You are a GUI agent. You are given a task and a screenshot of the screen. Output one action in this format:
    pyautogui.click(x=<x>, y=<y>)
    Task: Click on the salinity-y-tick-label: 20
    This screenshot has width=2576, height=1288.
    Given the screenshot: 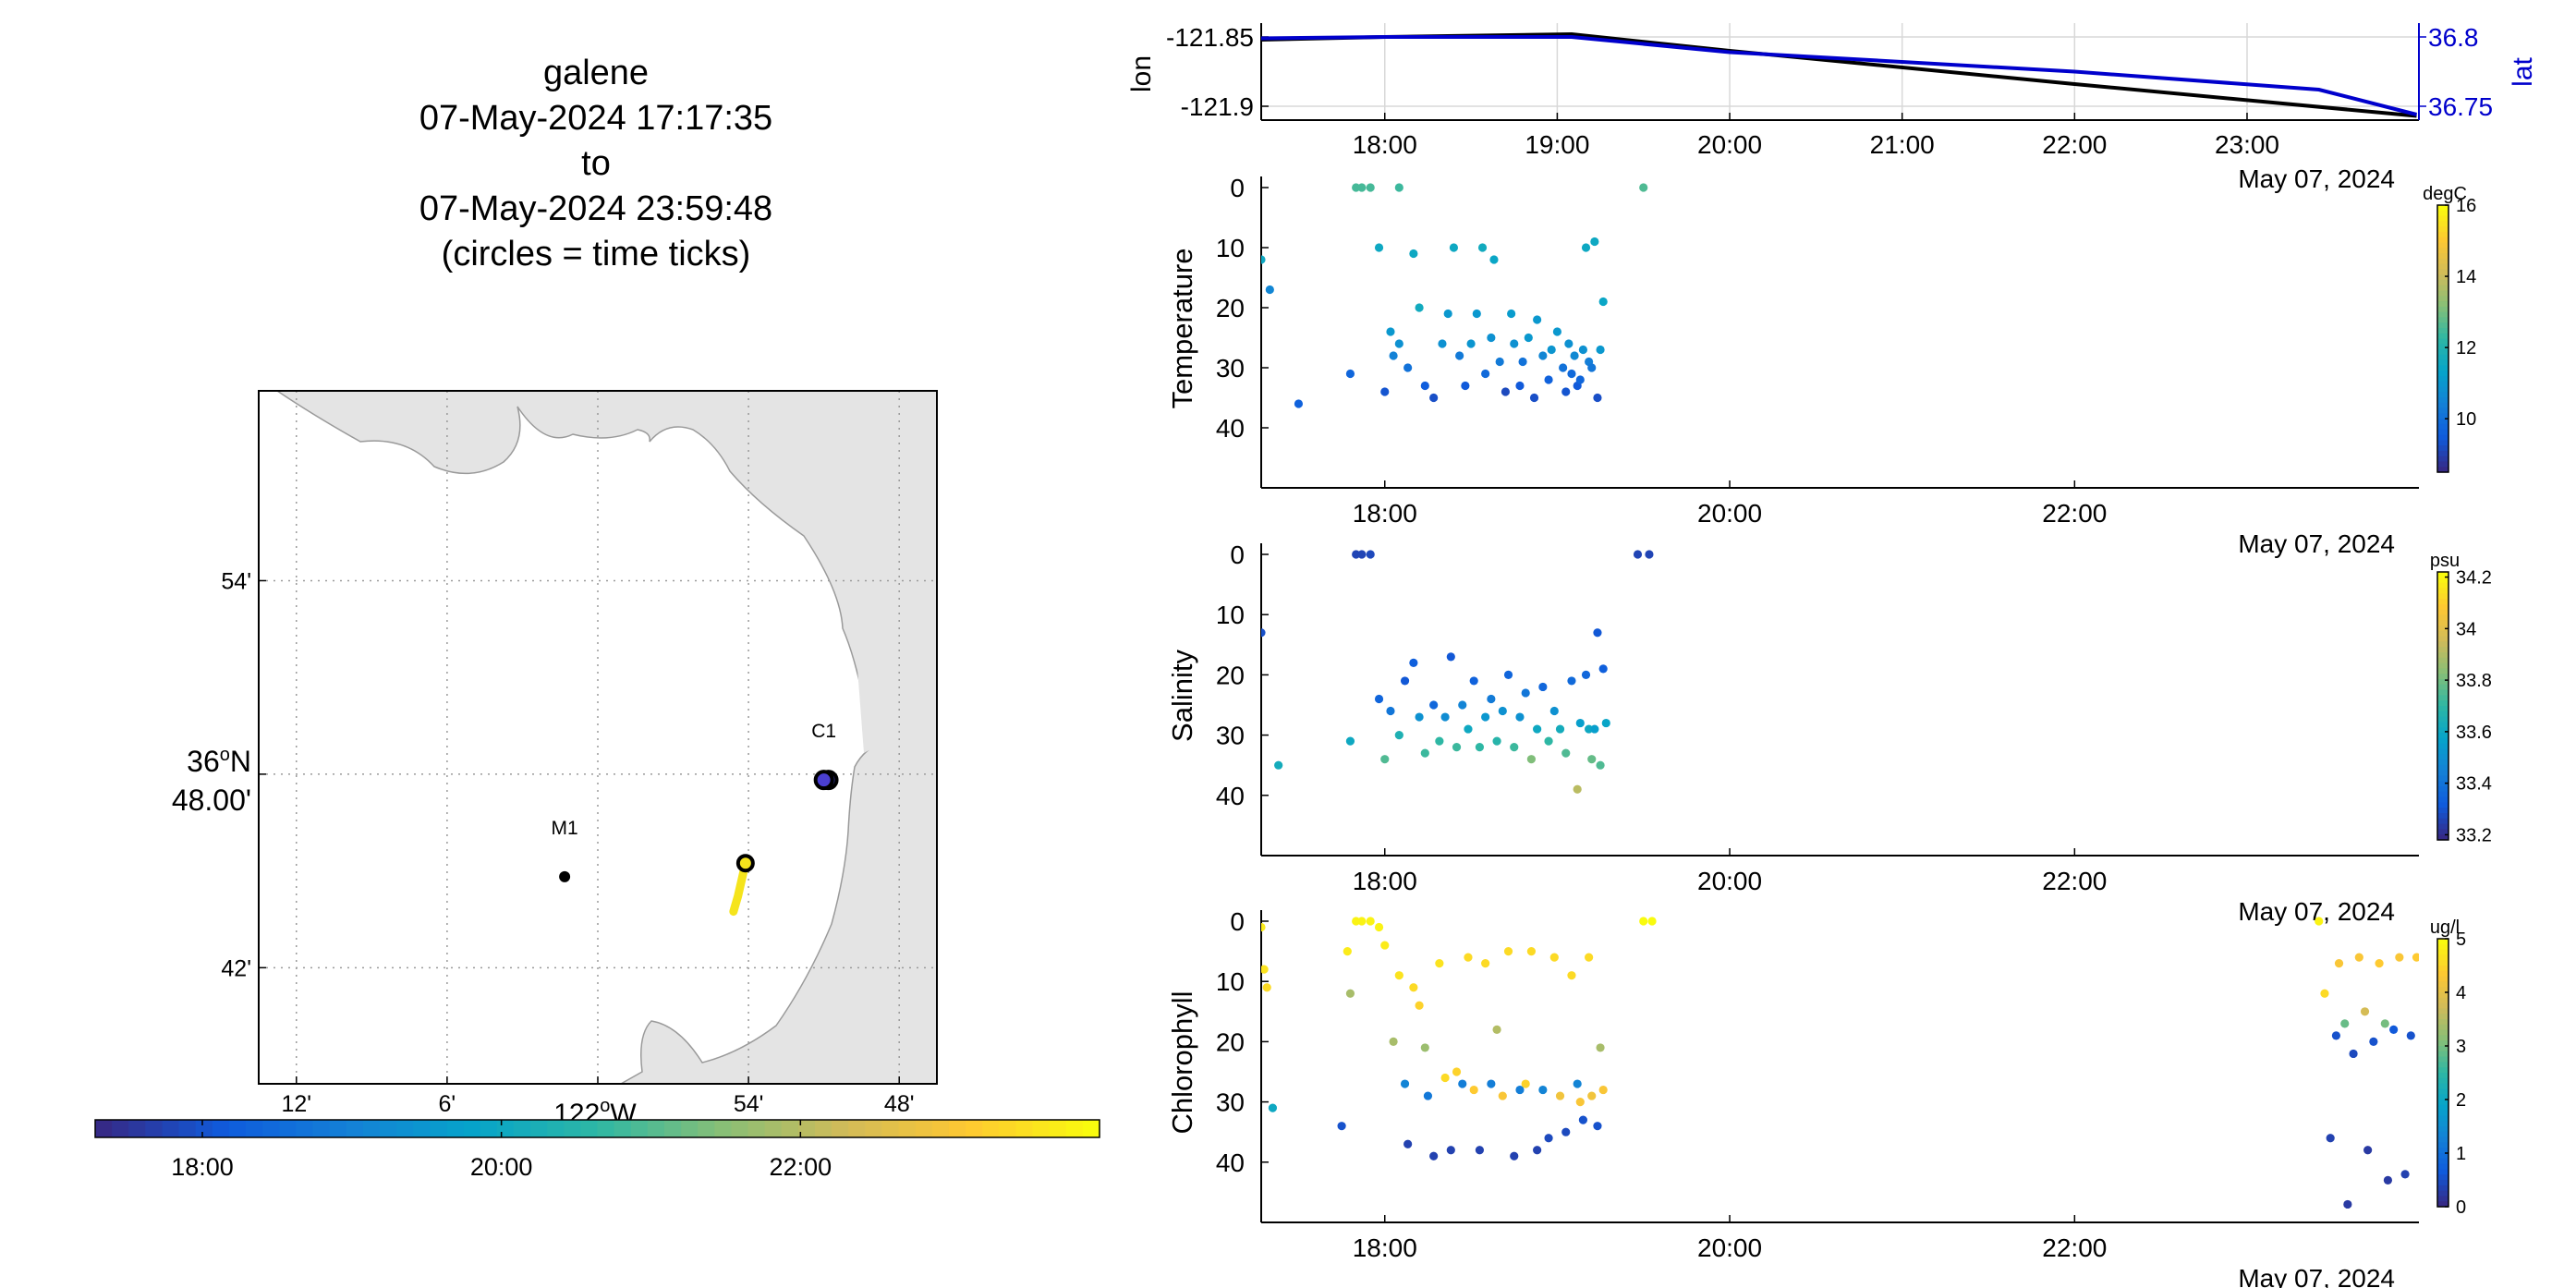 What is the action you would take?
    pyautogui.click(x=1230, y=675)
    